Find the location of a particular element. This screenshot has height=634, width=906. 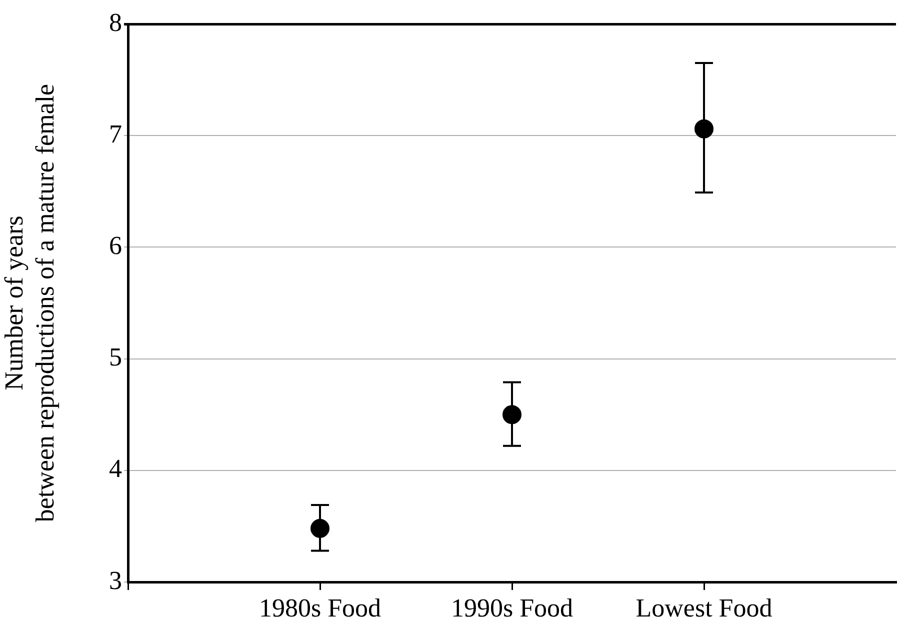

y-tick-label: 4 is located at coordinates (115, 469).